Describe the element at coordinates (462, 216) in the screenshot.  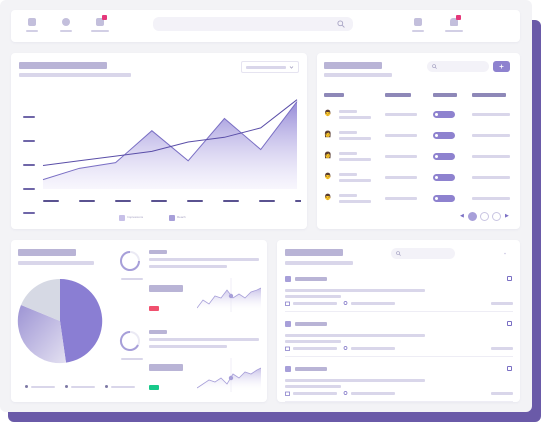
I see `prev-page-icon: ◀` at that location.